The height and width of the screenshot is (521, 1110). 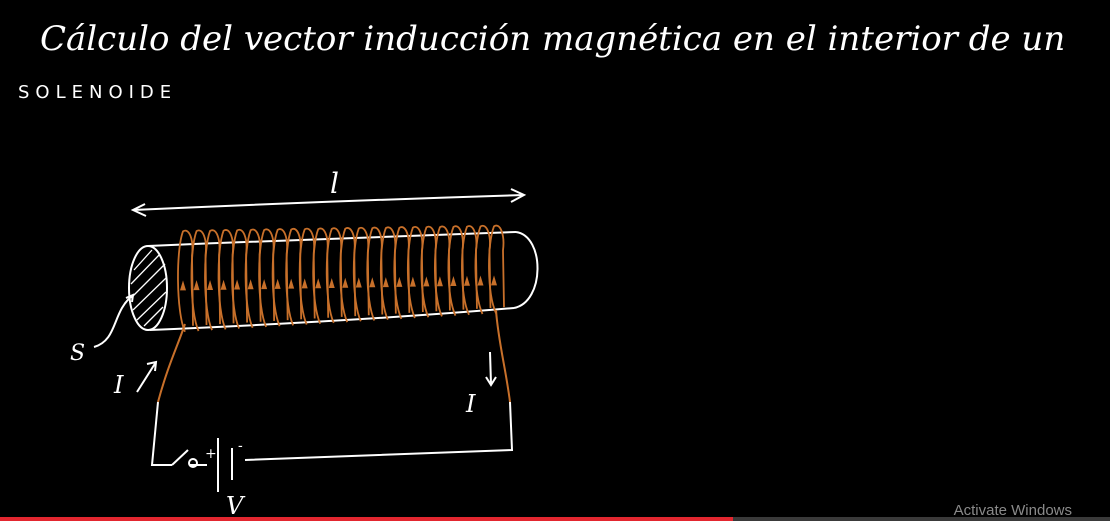 I want to click on length-label: l, so click(x=334, y=183).